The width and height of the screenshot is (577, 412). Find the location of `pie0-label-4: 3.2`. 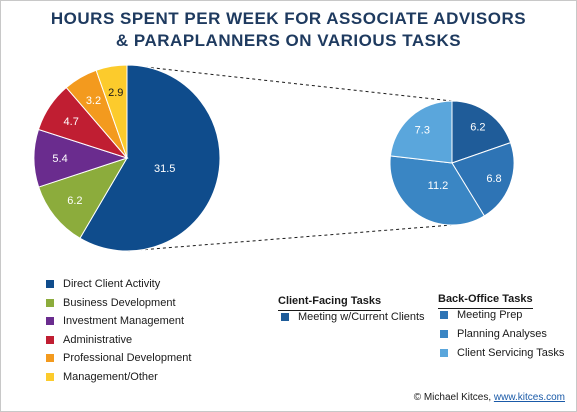

pie0-label-4: 3.2 is located at coordinates (93, 101).